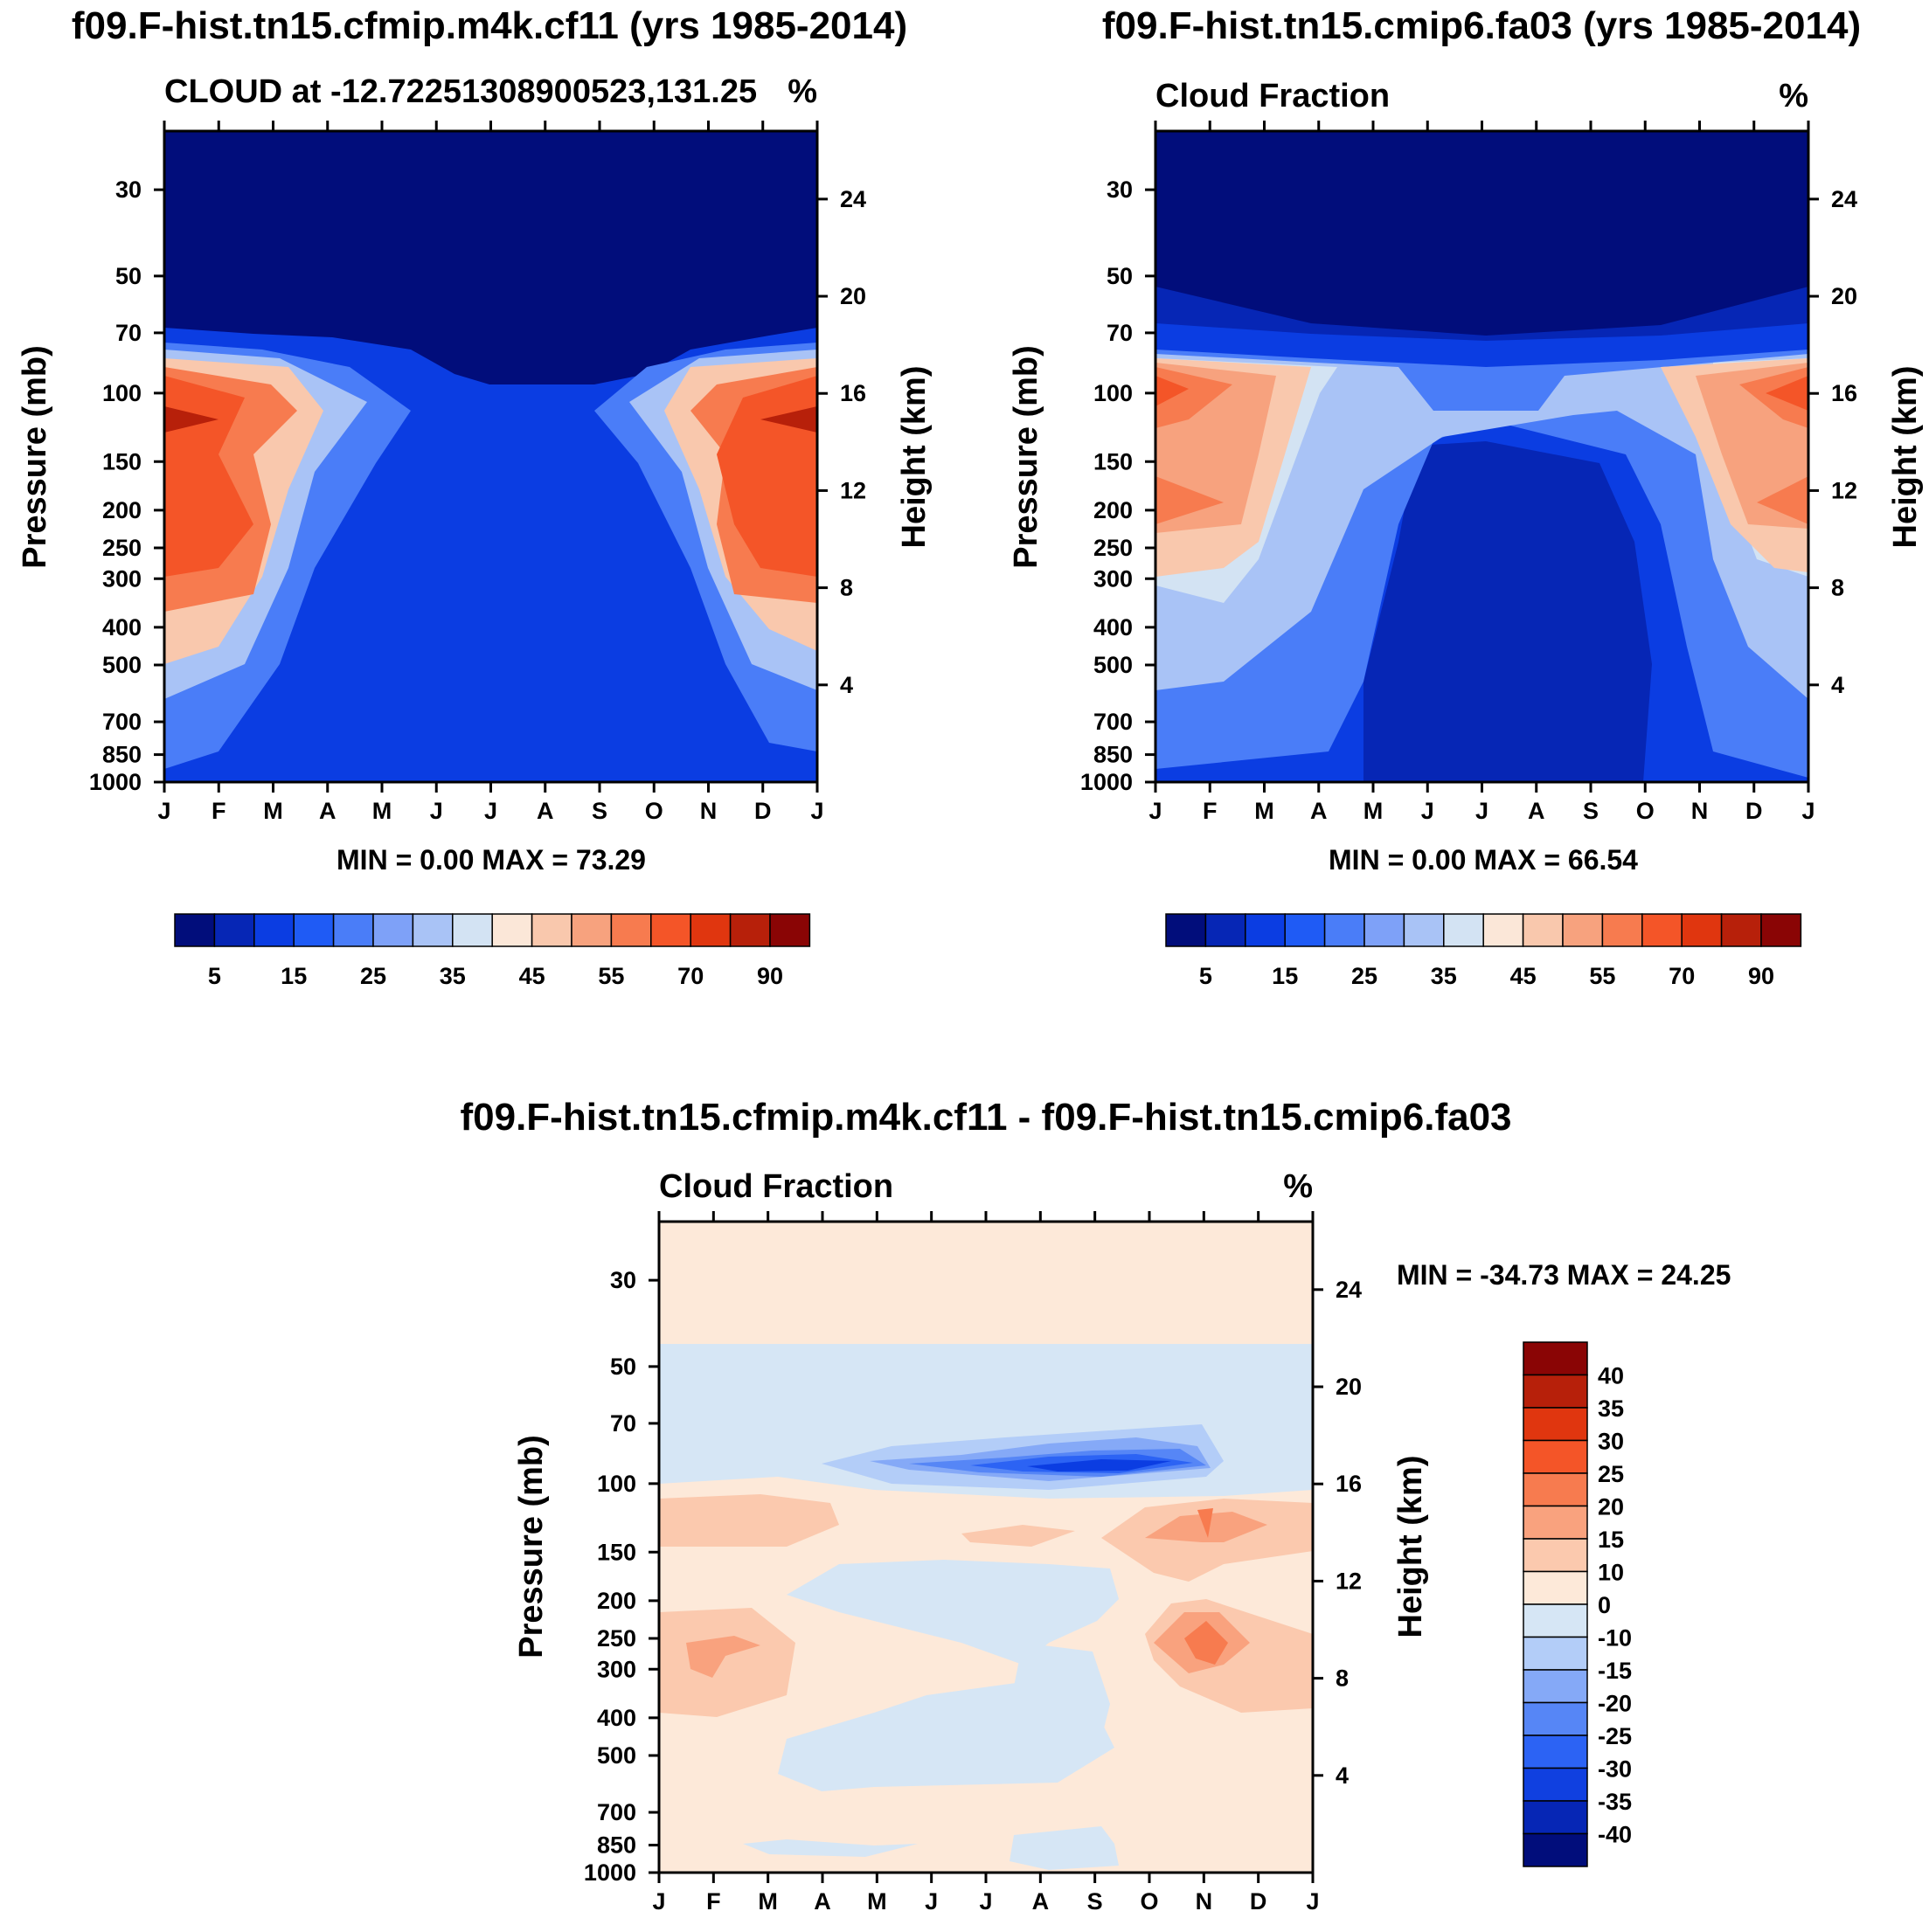 The height and width of the screenshot is (1932, 1929). What do you see at coordinates (1026, 457) in the screenshot?
I see `panel-2-ylabel: Pressure (mb)` at bounding box center [1026, 457].